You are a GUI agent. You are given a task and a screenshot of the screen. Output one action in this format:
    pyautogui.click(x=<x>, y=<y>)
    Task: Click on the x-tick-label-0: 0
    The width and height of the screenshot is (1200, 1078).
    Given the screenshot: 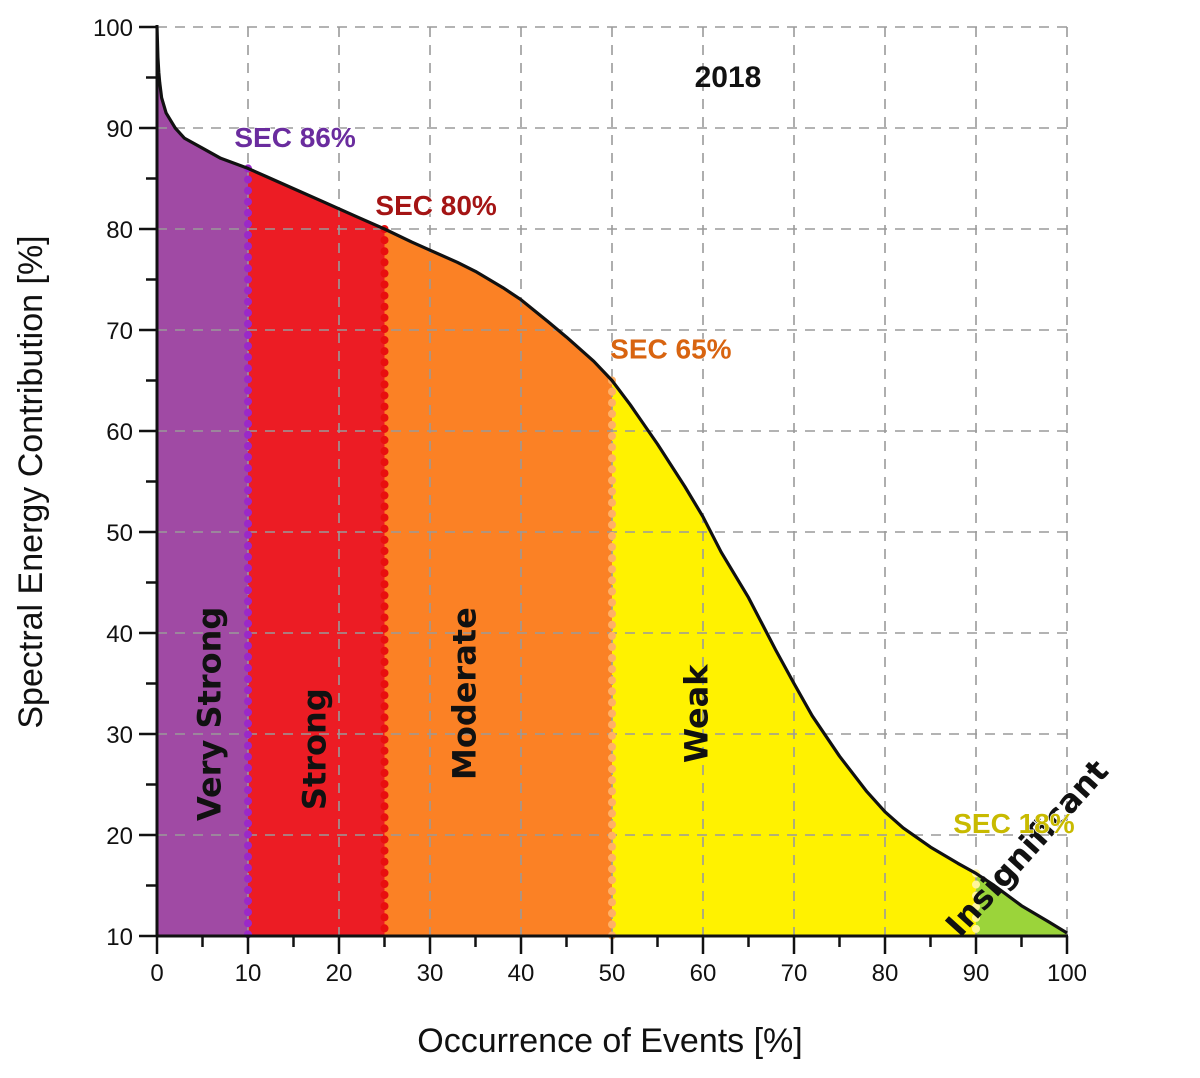 What is the action you would take?
    pyautogui.click(x=156, y=973)
    